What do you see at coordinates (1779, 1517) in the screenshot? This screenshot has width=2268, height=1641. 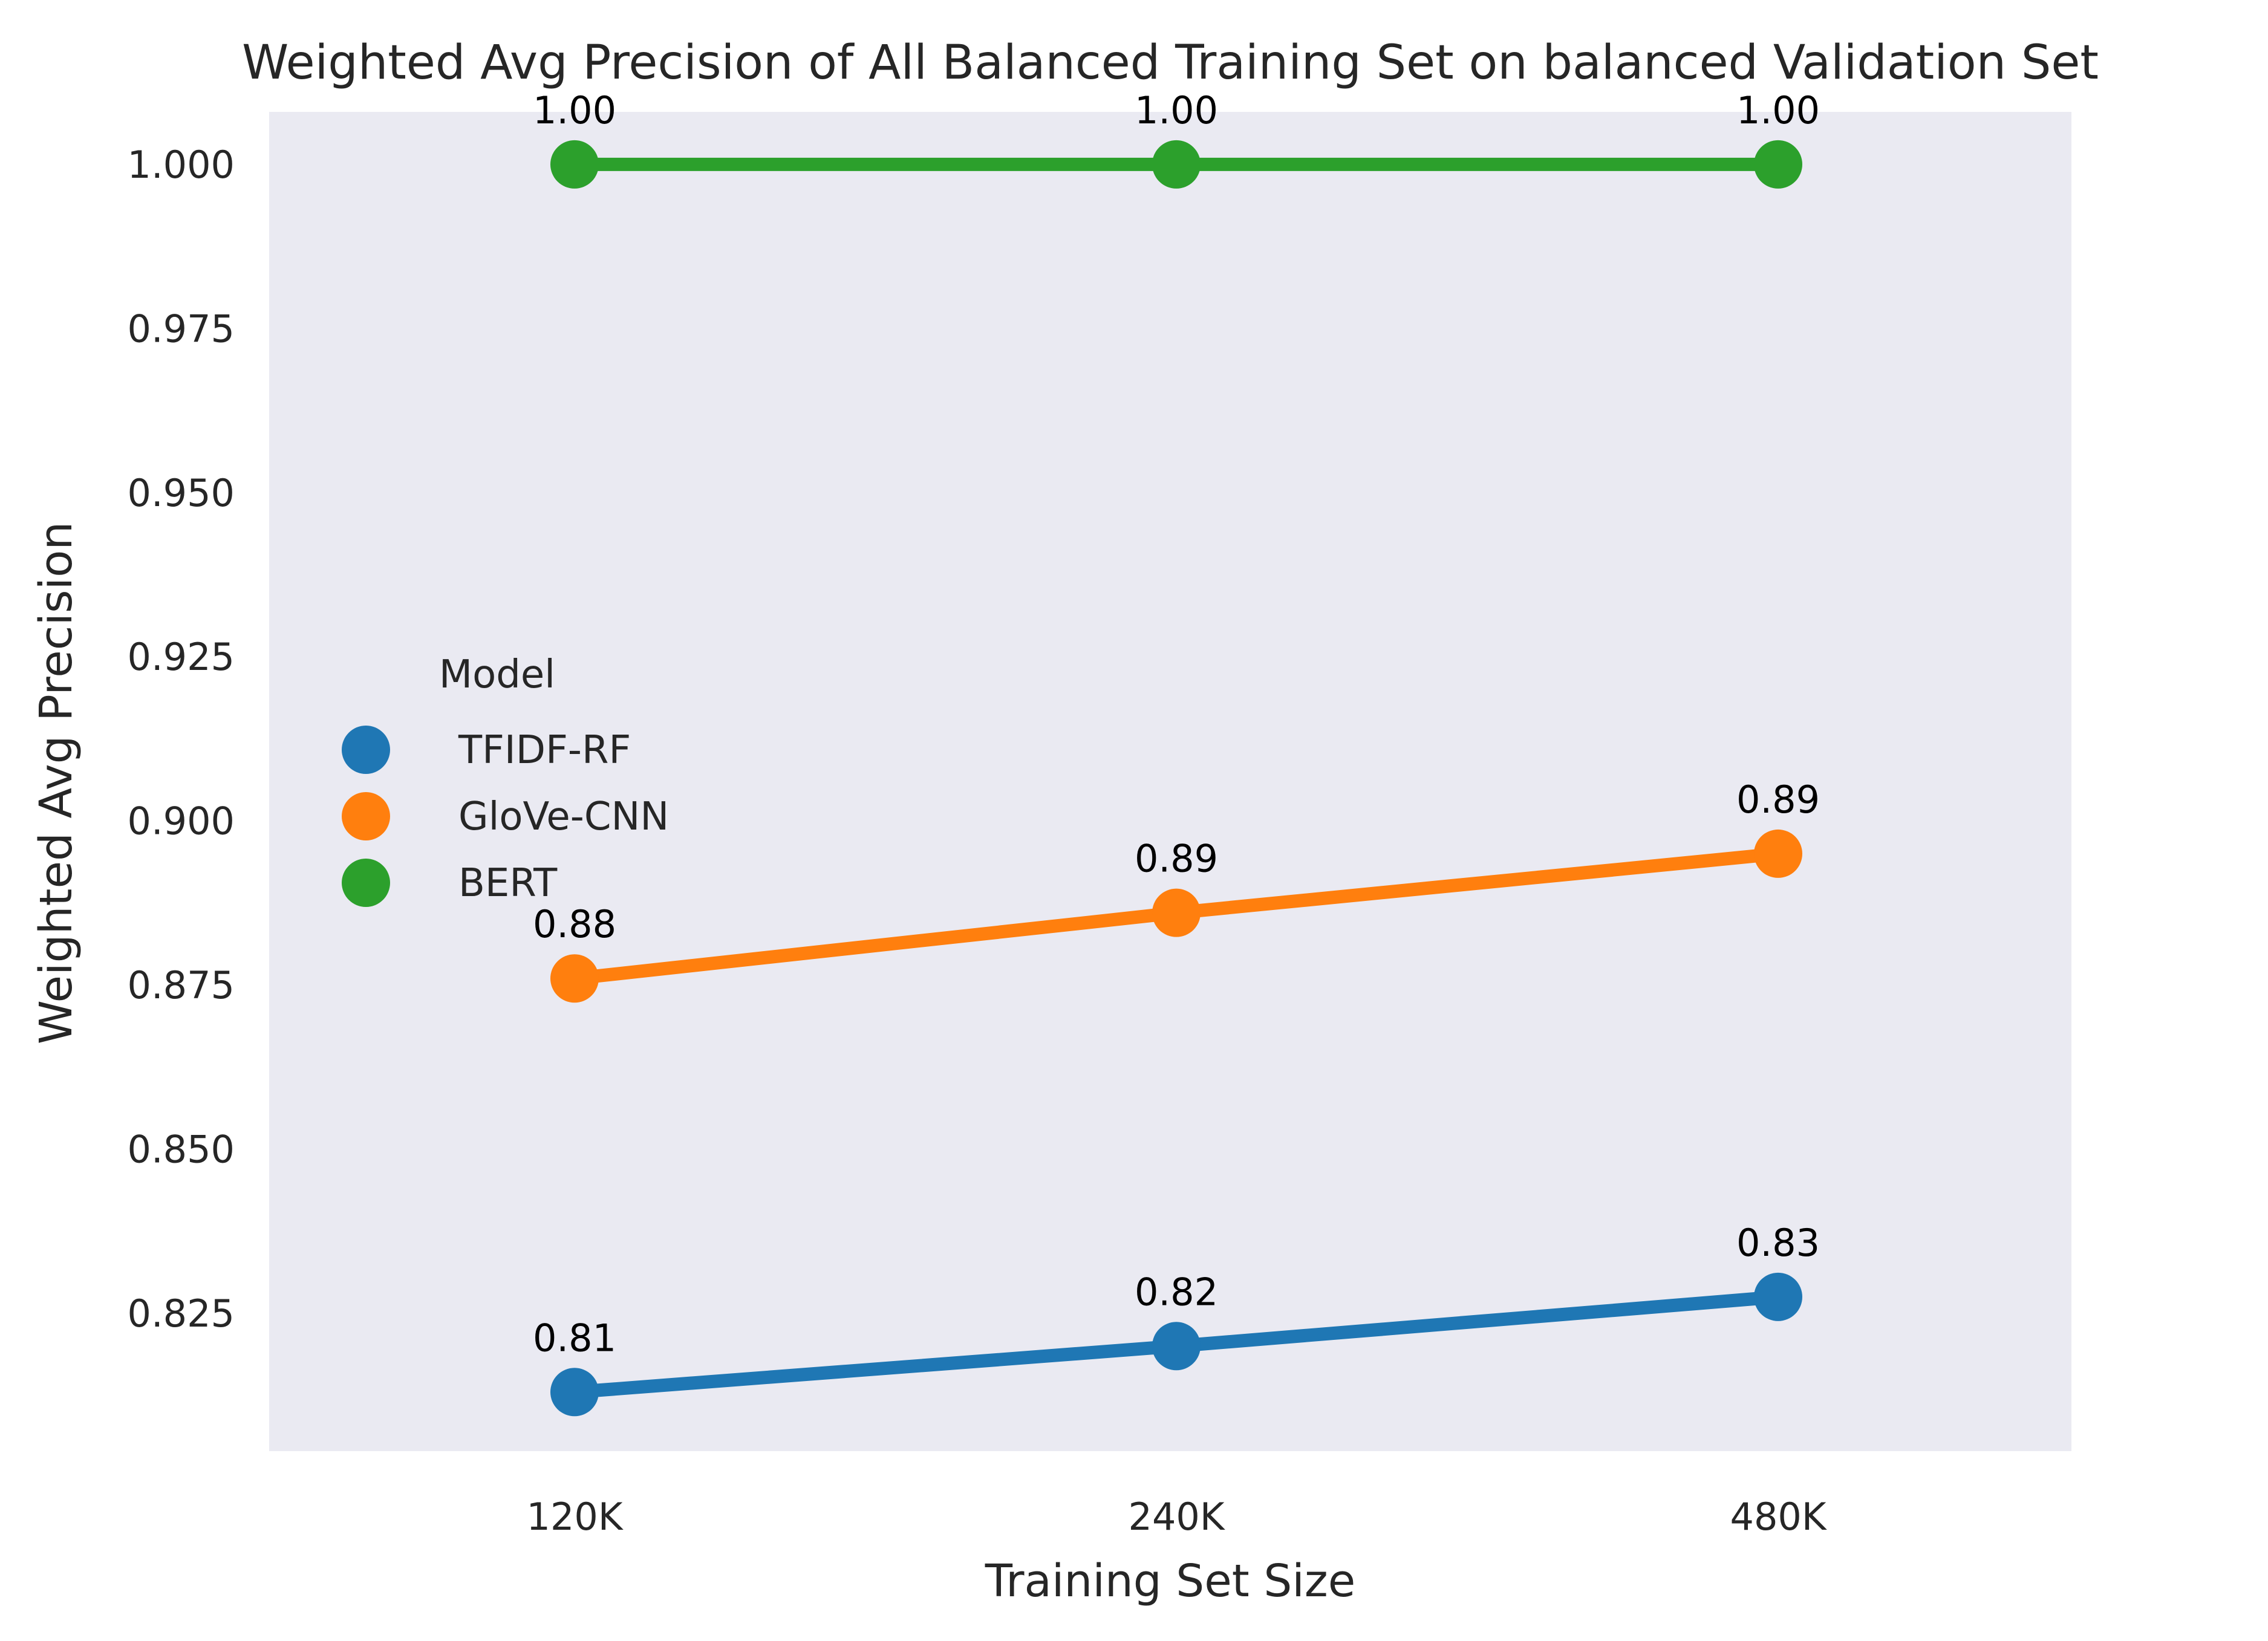 I see `x-tick-label: 480K` at bounding box center [1779, 1517].